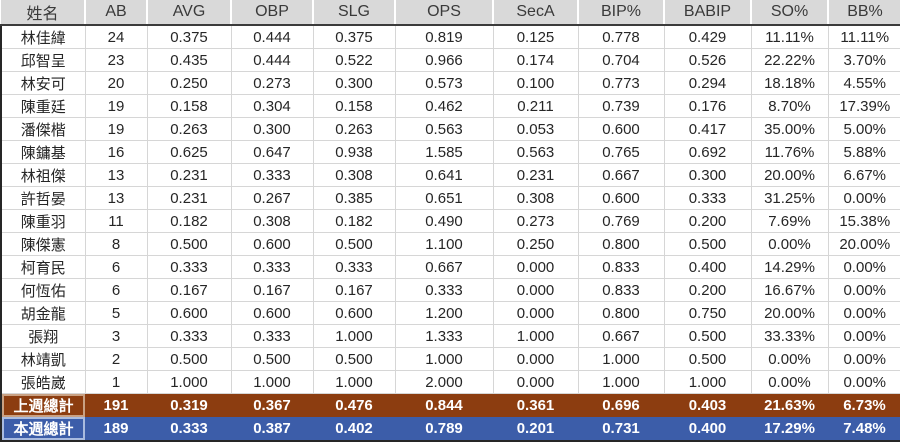  I want to click on player-name-cell: 張皓崴, so click(43, 382).